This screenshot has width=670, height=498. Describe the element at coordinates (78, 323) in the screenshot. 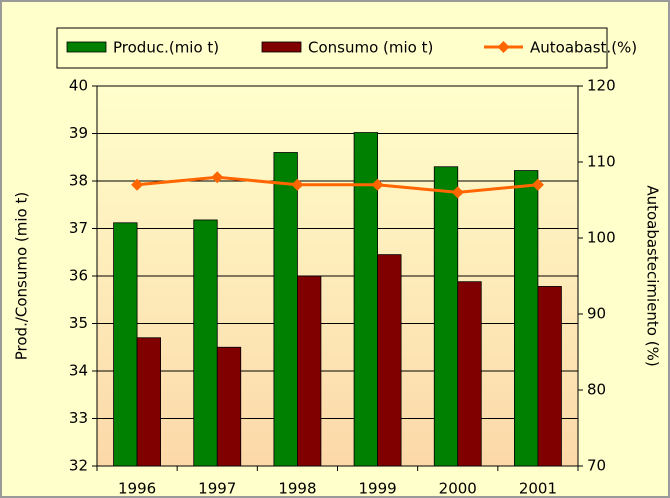

I see `y-tick-label: 35` at that location.